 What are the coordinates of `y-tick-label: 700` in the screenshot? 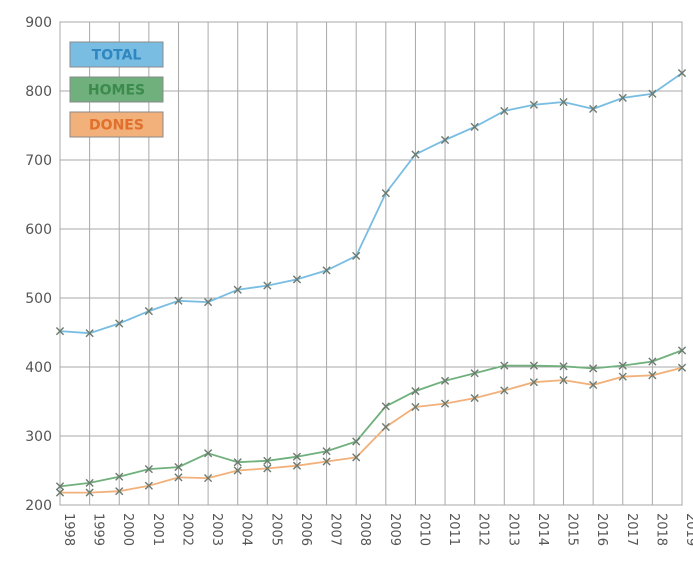 It's located at (38, 161).